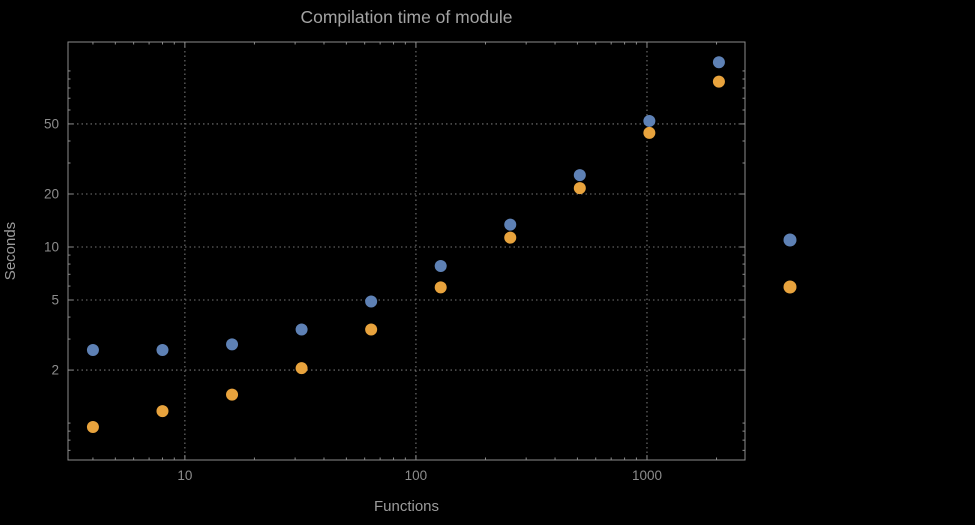 Image resolution: width=975 pixels, height=525 pixels. What do you see at coordinates (184, 475) in the screenshot?
I see `x-tick-label: 10` at bounding box center [184, 475].